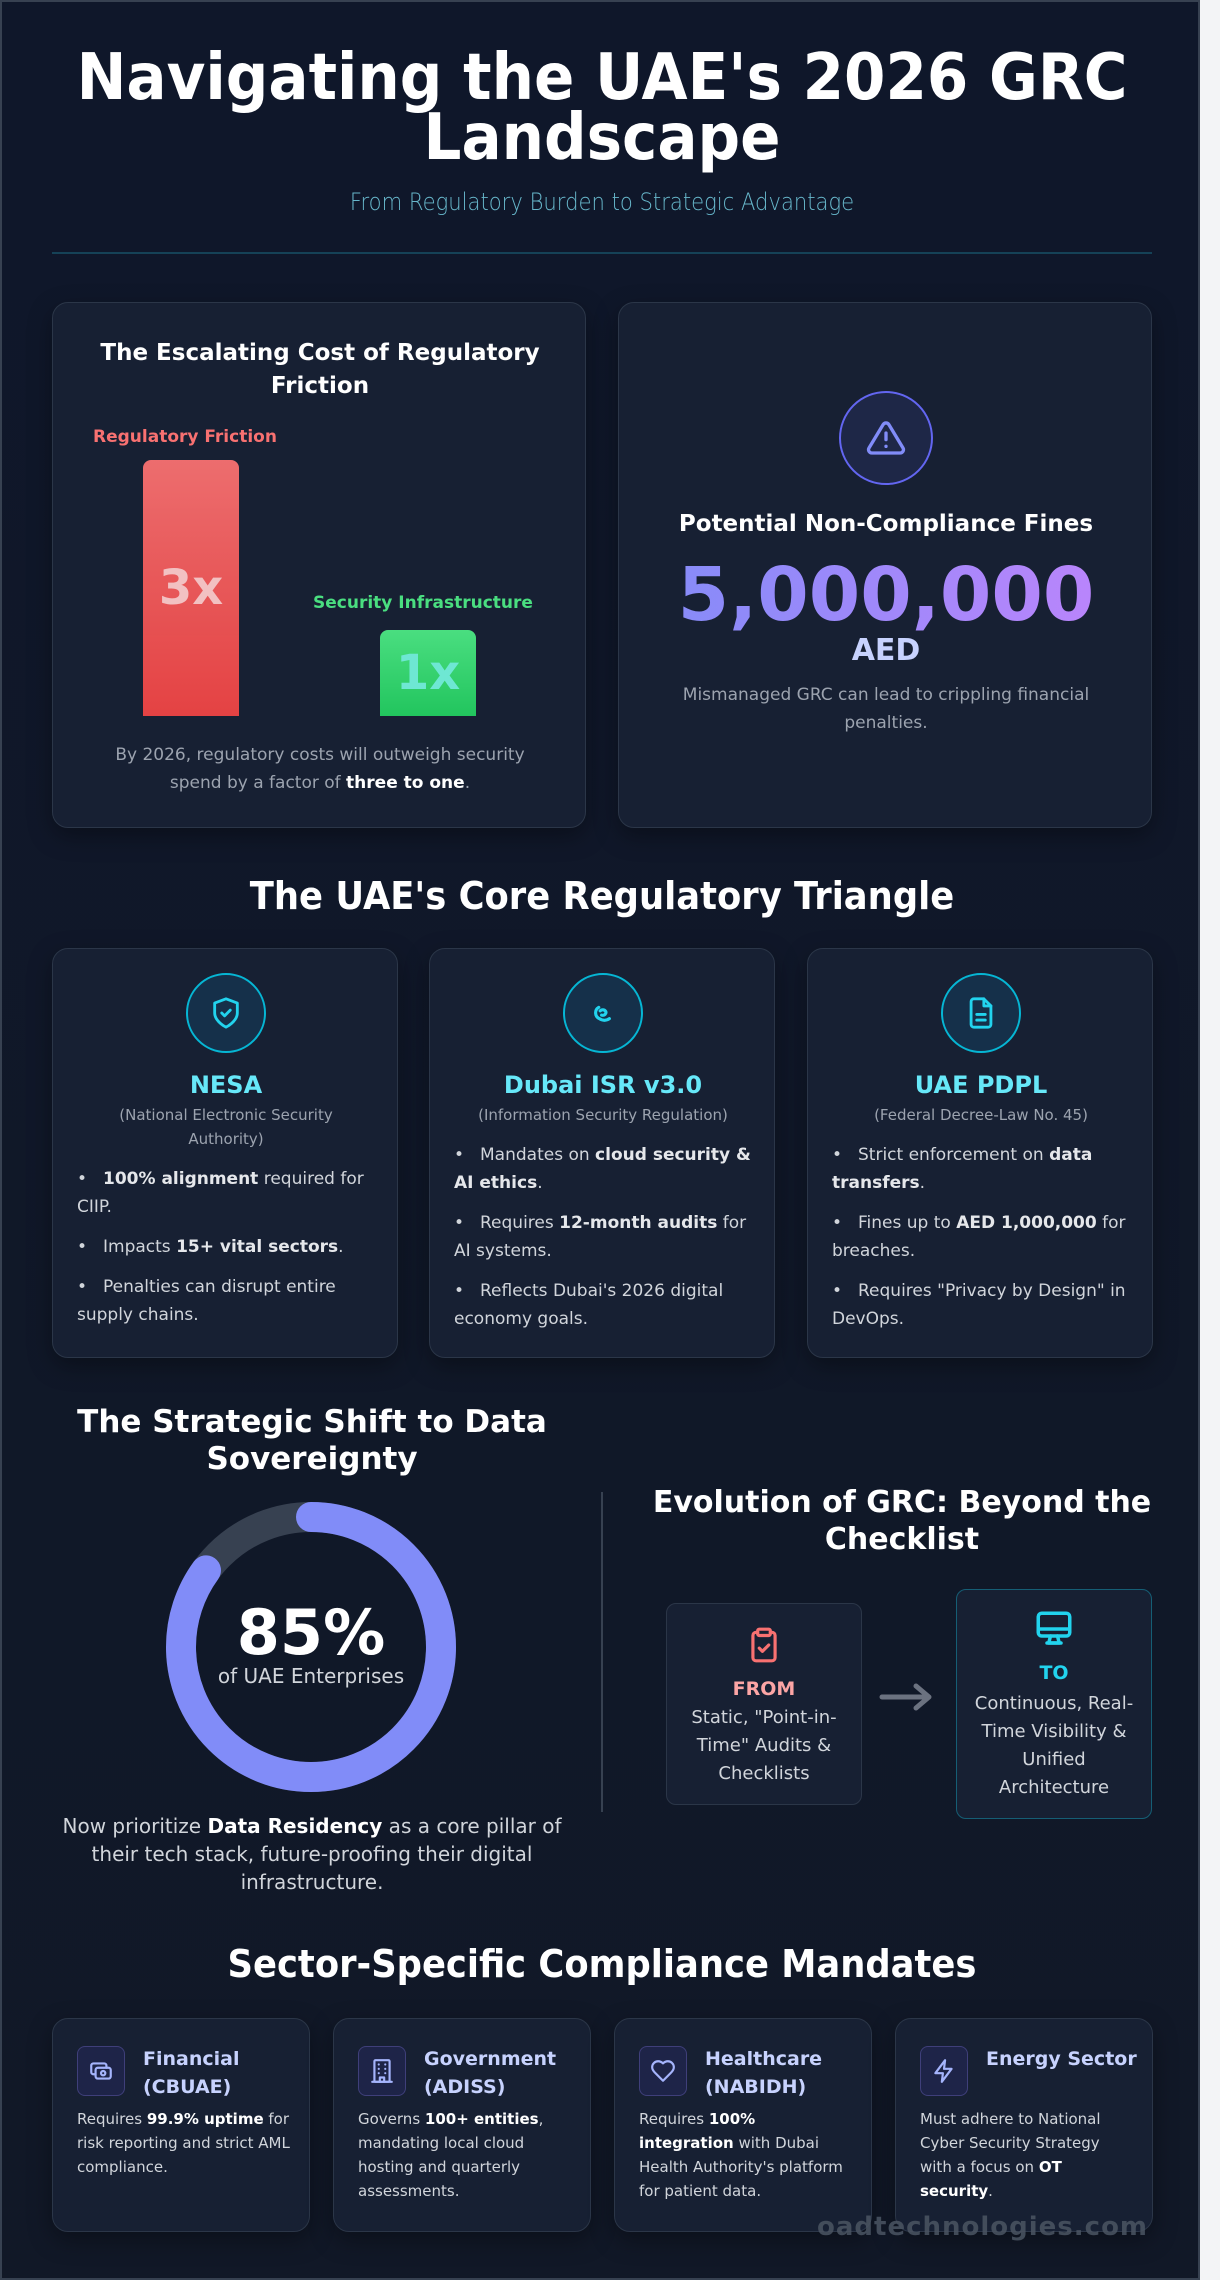 Image resolution: width=1220 pixels, height=2280 pixels. Describe the element at coordinates (886, 650) in the screenshot. I see `fines-currency: AED` at that location.